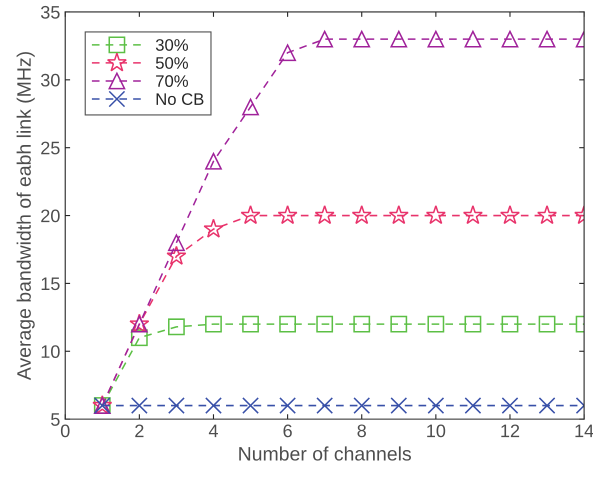 This screenshot has width=593, height=479. What do you see at coordinates (50, 12) in the screenshot?
I see `y-tick-label: 35` at bounding box center [50, 12].